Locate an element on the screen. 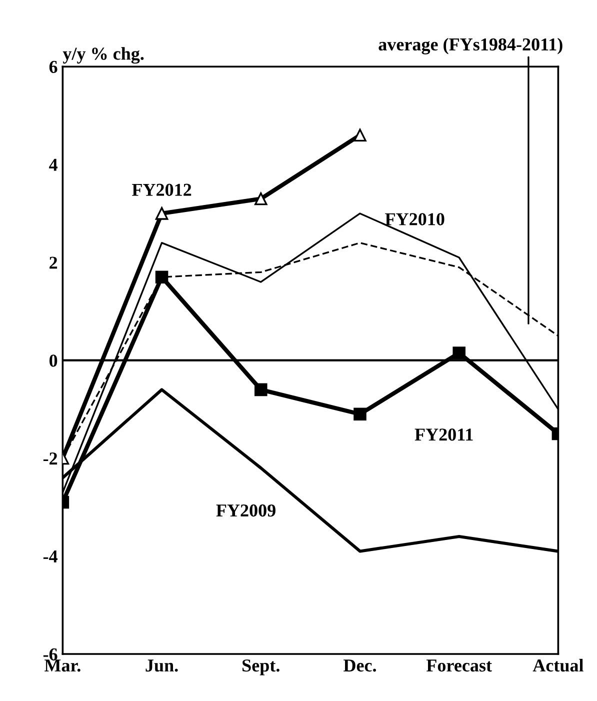 Image resolution: width=597 pixels, height=701 pixels. x-tick-label: Jun. is located at coordinates (162, 666).